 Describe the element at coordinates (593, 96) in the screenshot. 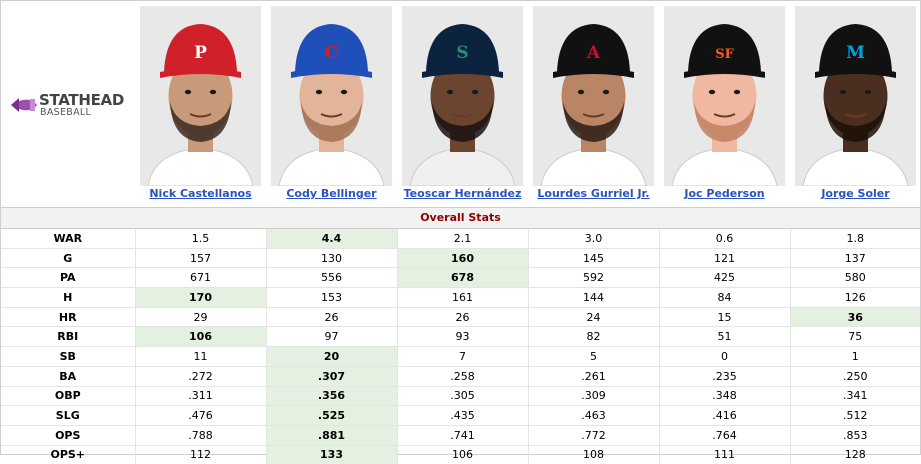

I see `player-headshot: A` at that location.